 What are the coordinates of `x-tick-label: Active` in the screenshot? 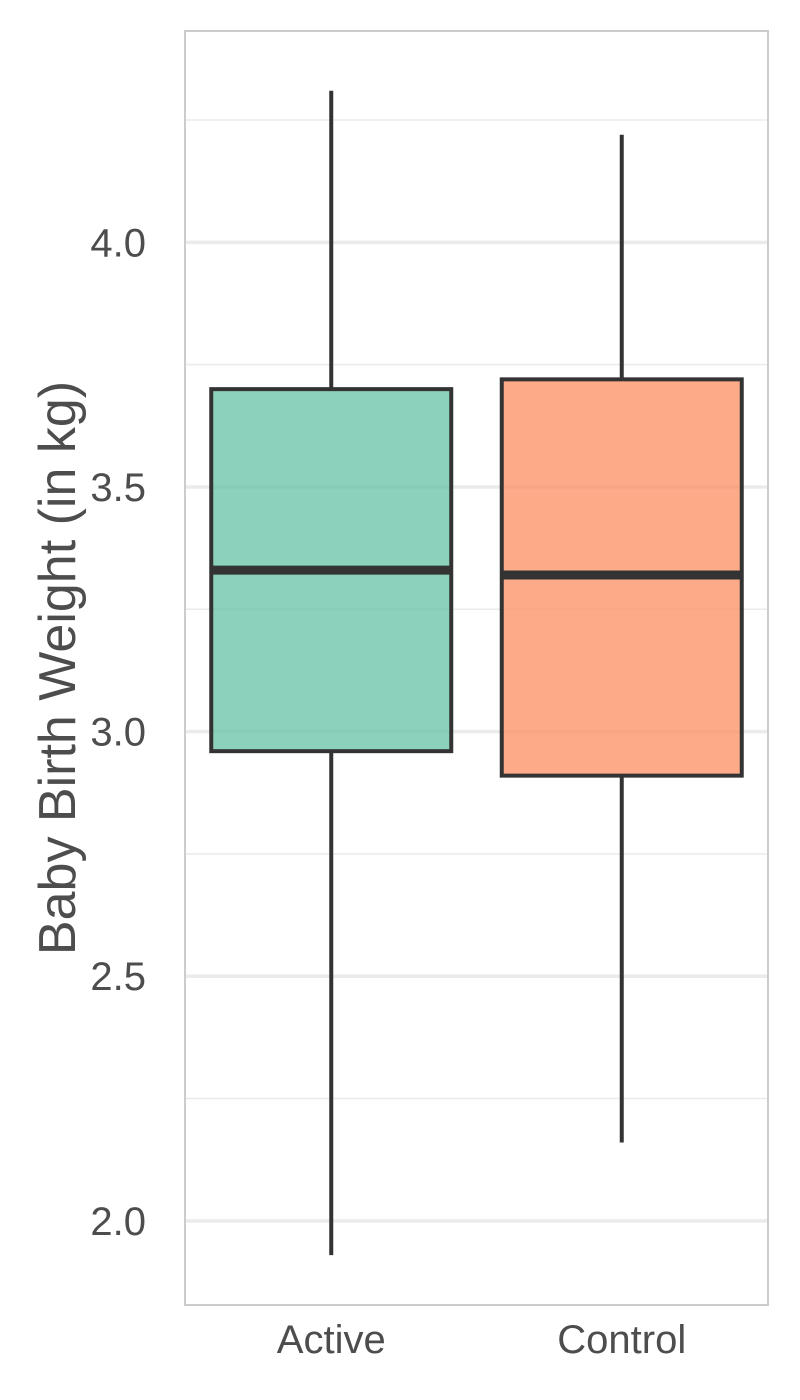 It's located at (331, 1340).